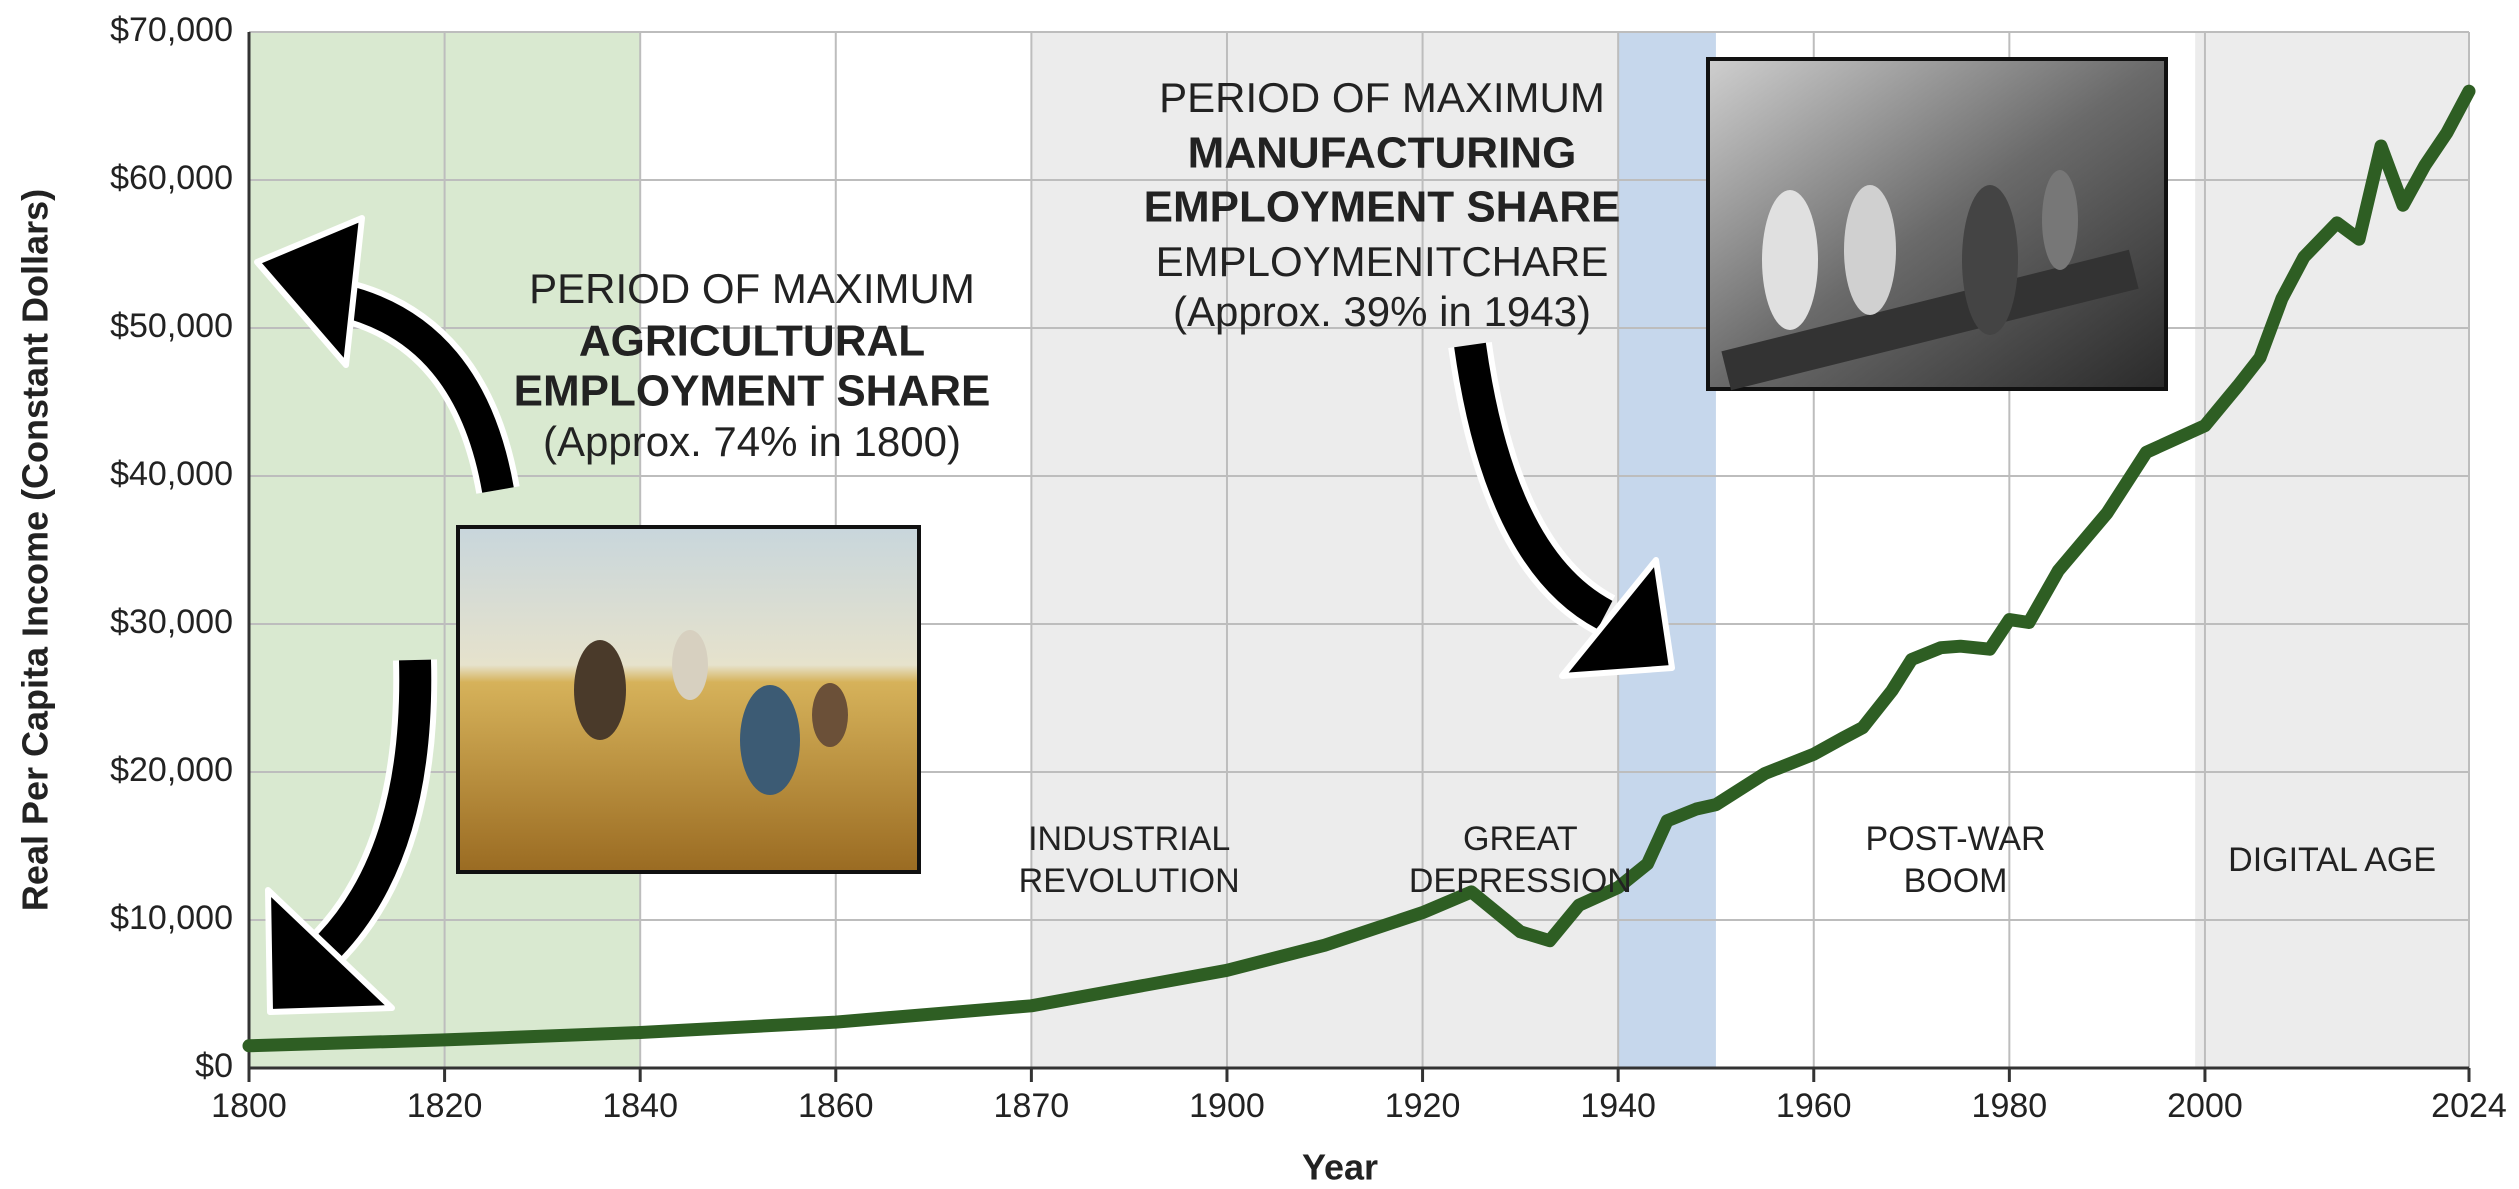  I want to click on y-tick-label: $10,000, so click(171, 918).